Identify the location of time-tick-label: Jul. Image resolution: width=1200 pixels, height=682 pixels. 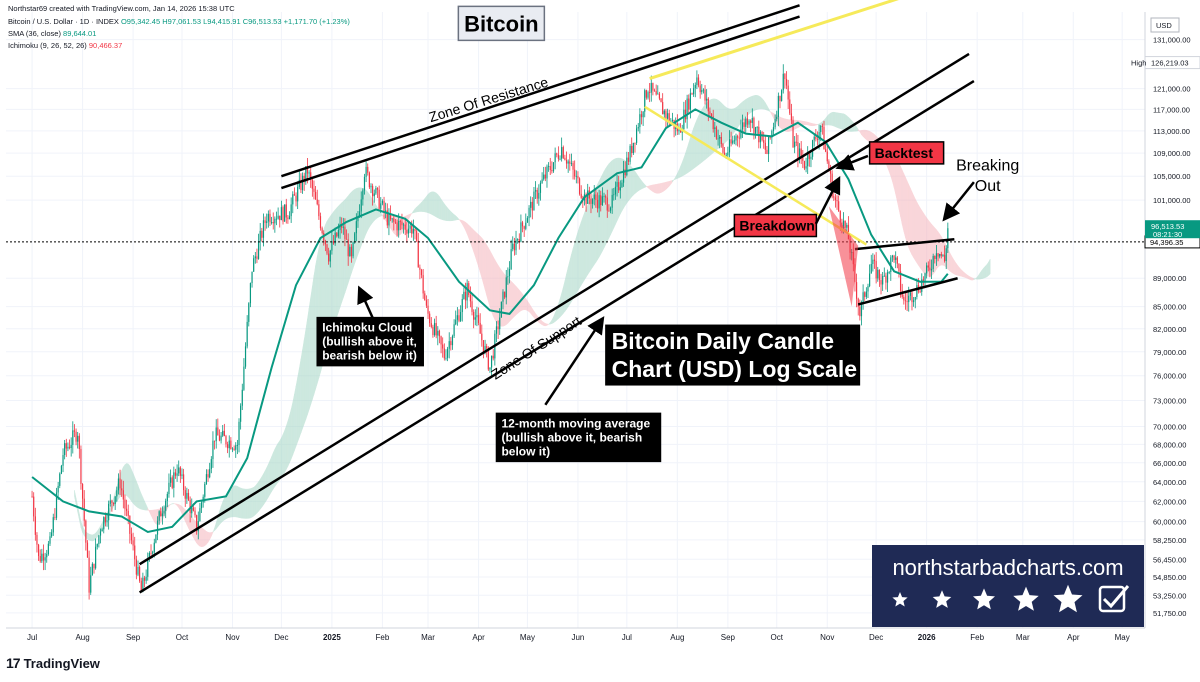
(627, 637).